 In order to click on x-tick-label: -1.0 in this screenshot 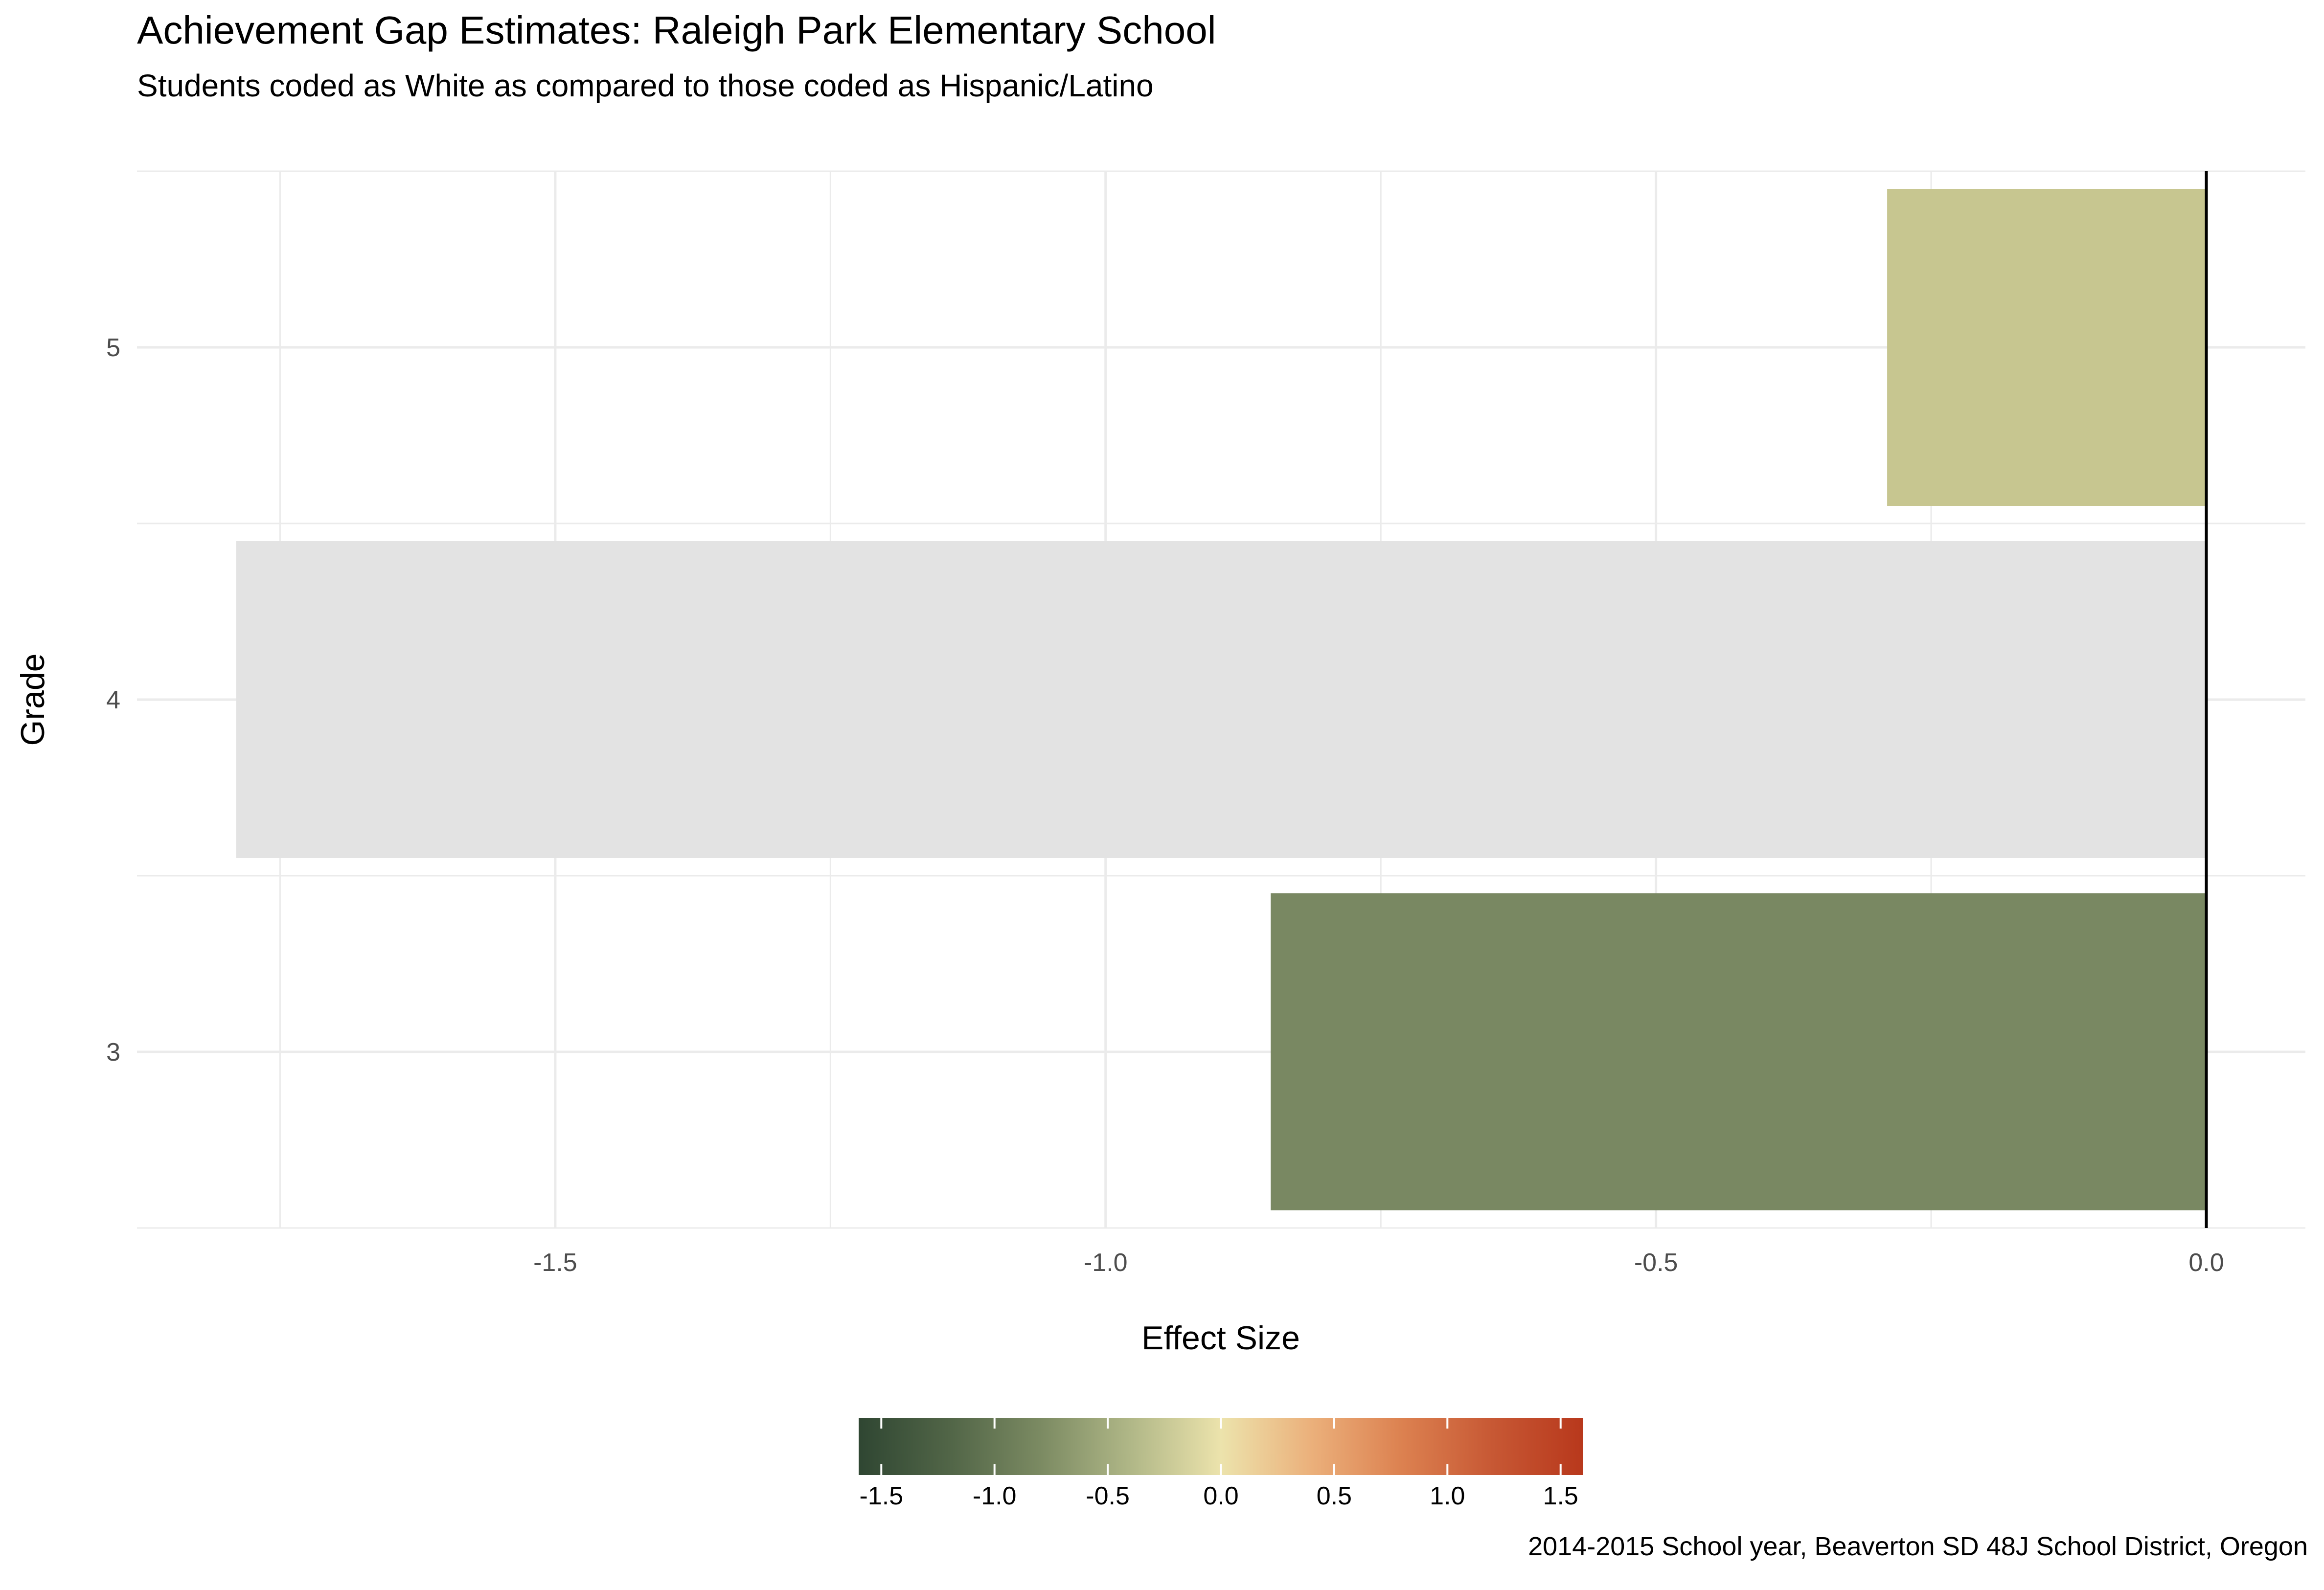, I will do `click(1106, 1263)`.